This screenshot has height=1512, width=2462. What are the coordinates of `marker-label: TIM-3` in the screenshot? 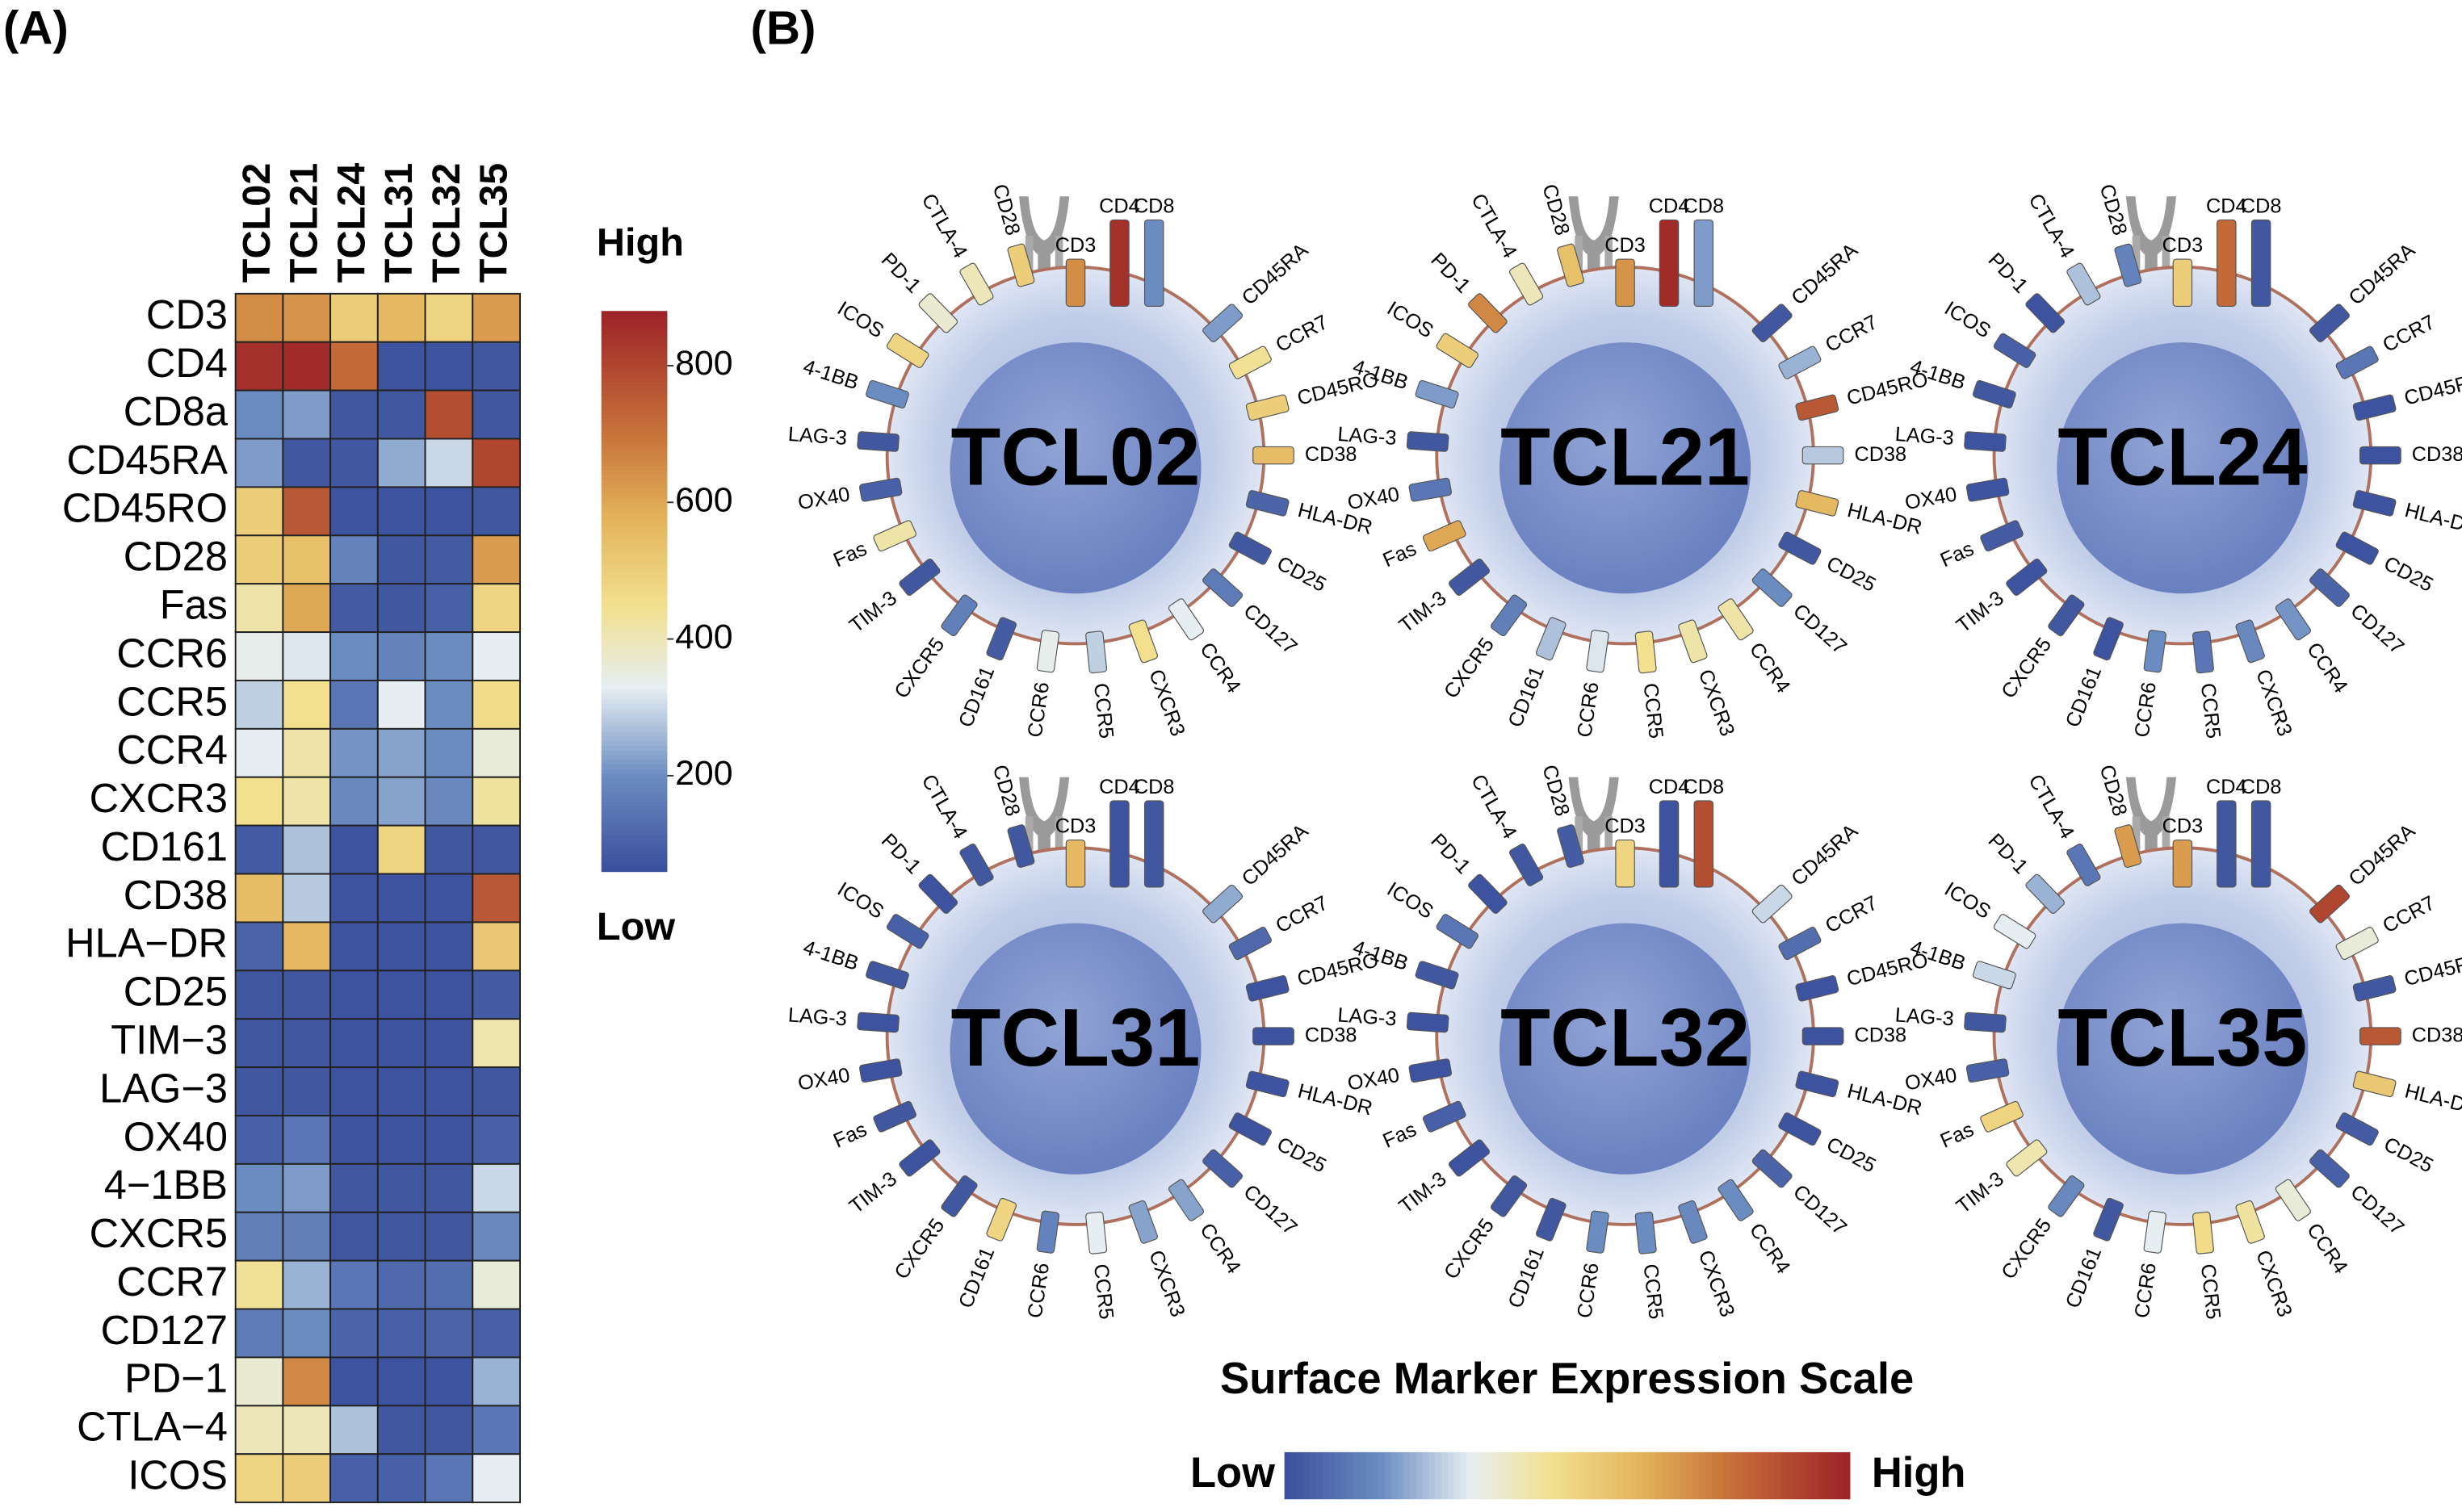 It's located at (1980, 1192).